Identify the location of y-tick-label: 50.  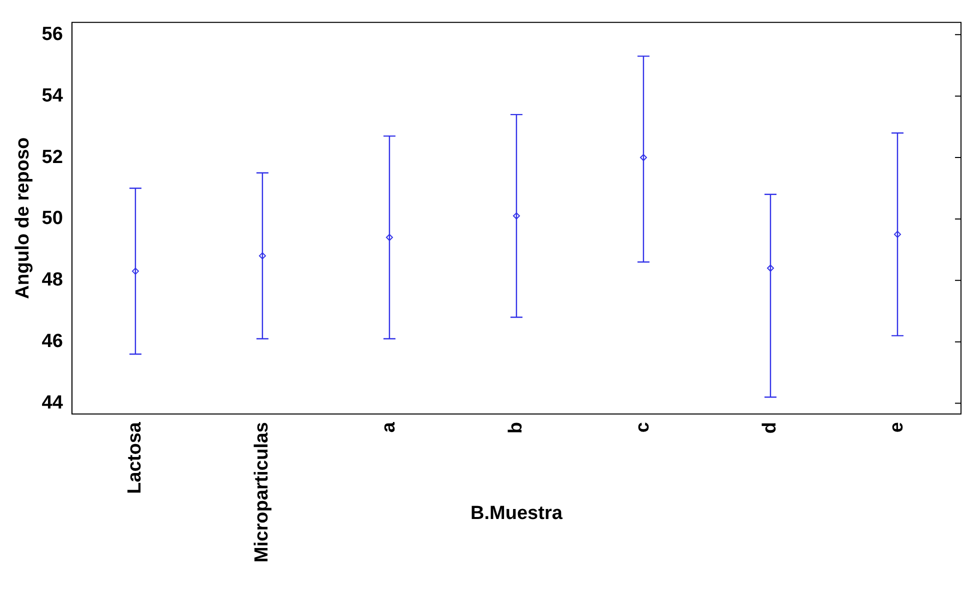
(52, 219).